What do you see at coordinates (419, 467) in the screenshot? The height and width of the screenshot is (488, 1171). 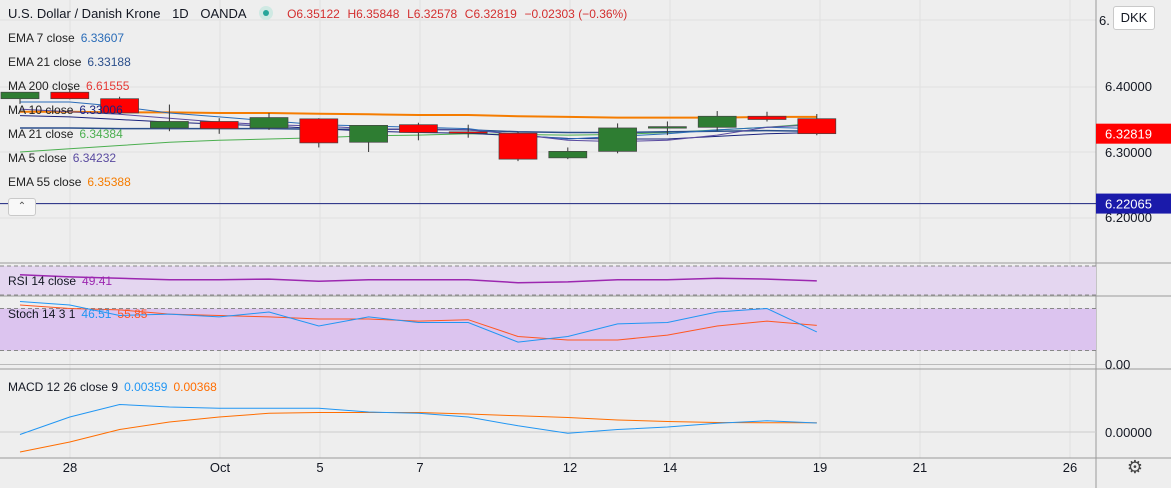 I see `time-tick: 7` at bounding box center [419, 467].